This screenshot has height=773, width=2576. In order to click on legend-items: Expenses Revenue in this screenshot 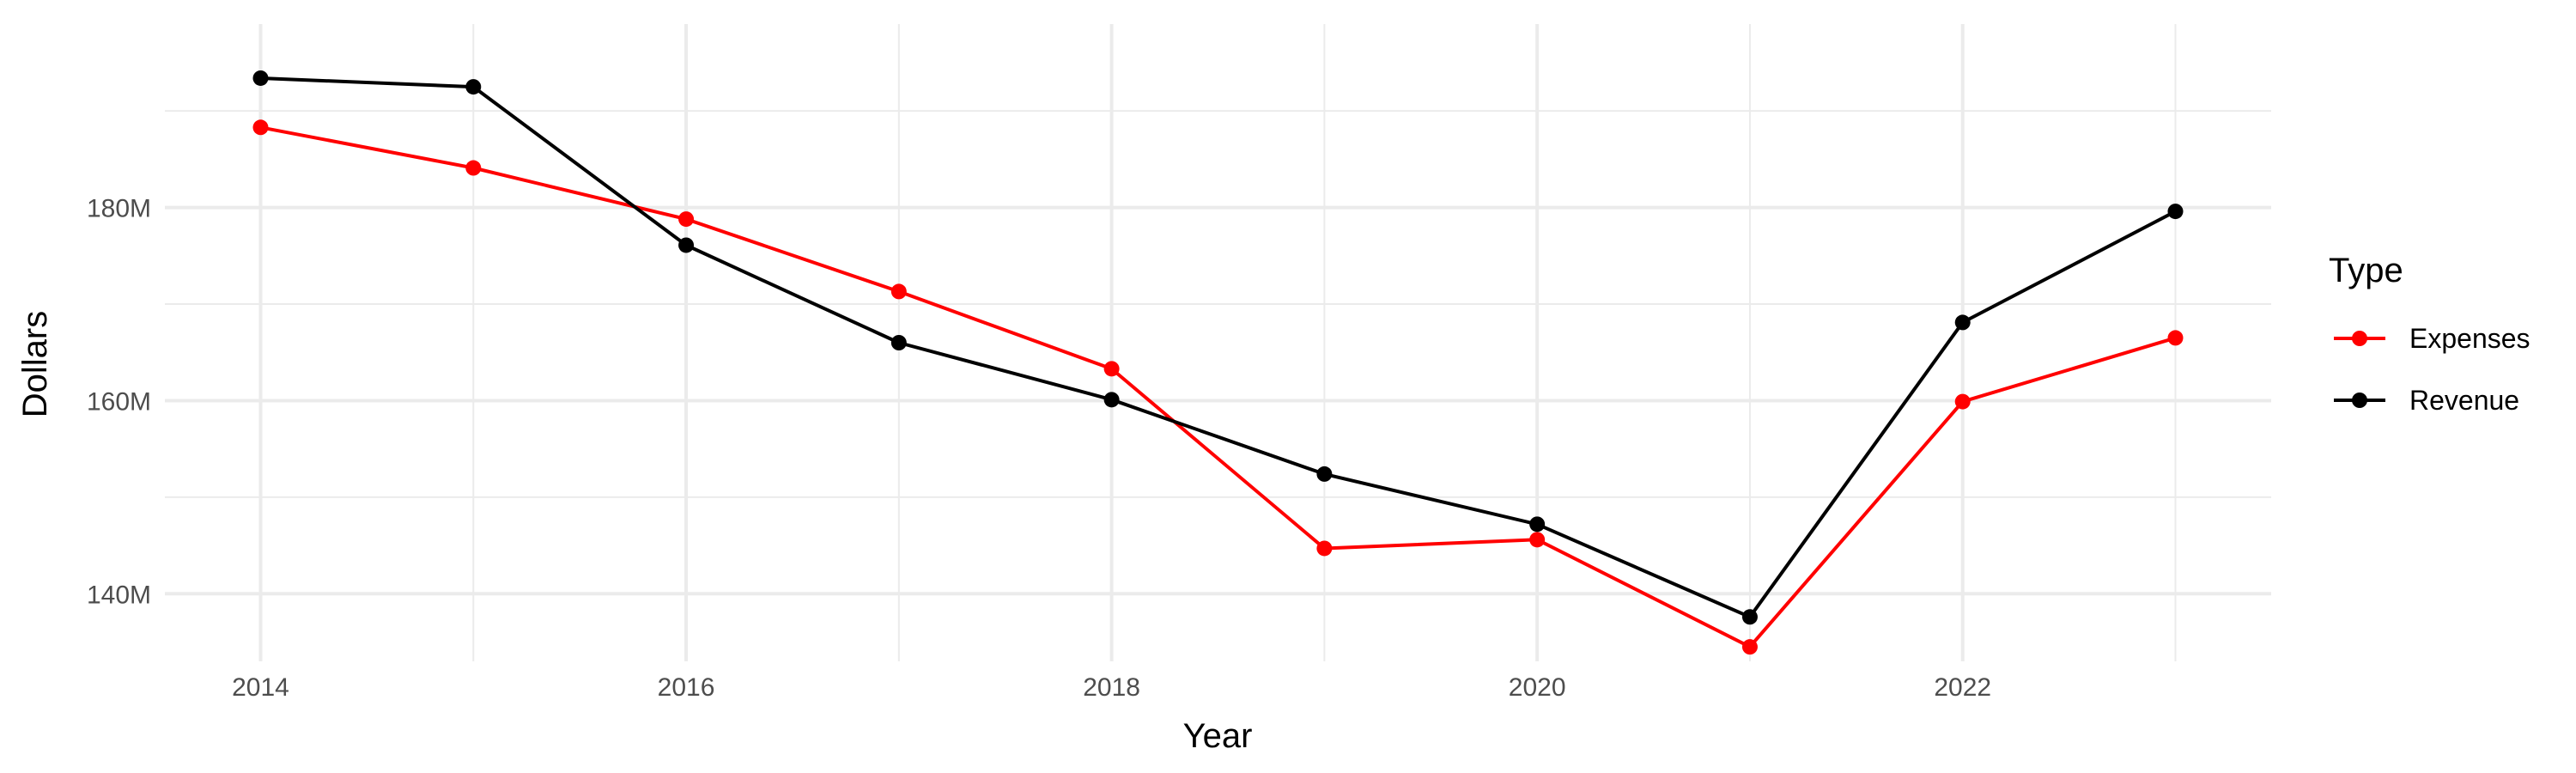, I will do `click(2432, 369)`.